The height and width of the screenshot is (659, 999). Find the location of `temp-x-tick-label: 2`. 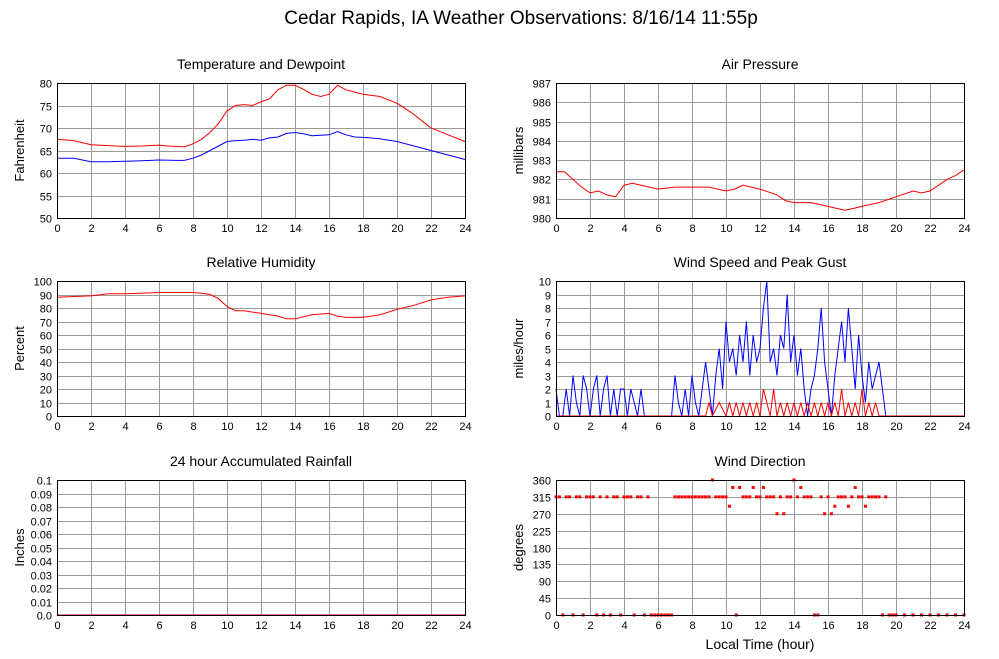

temp-x-tick-label: 2 is located at coordinates (91, 229).